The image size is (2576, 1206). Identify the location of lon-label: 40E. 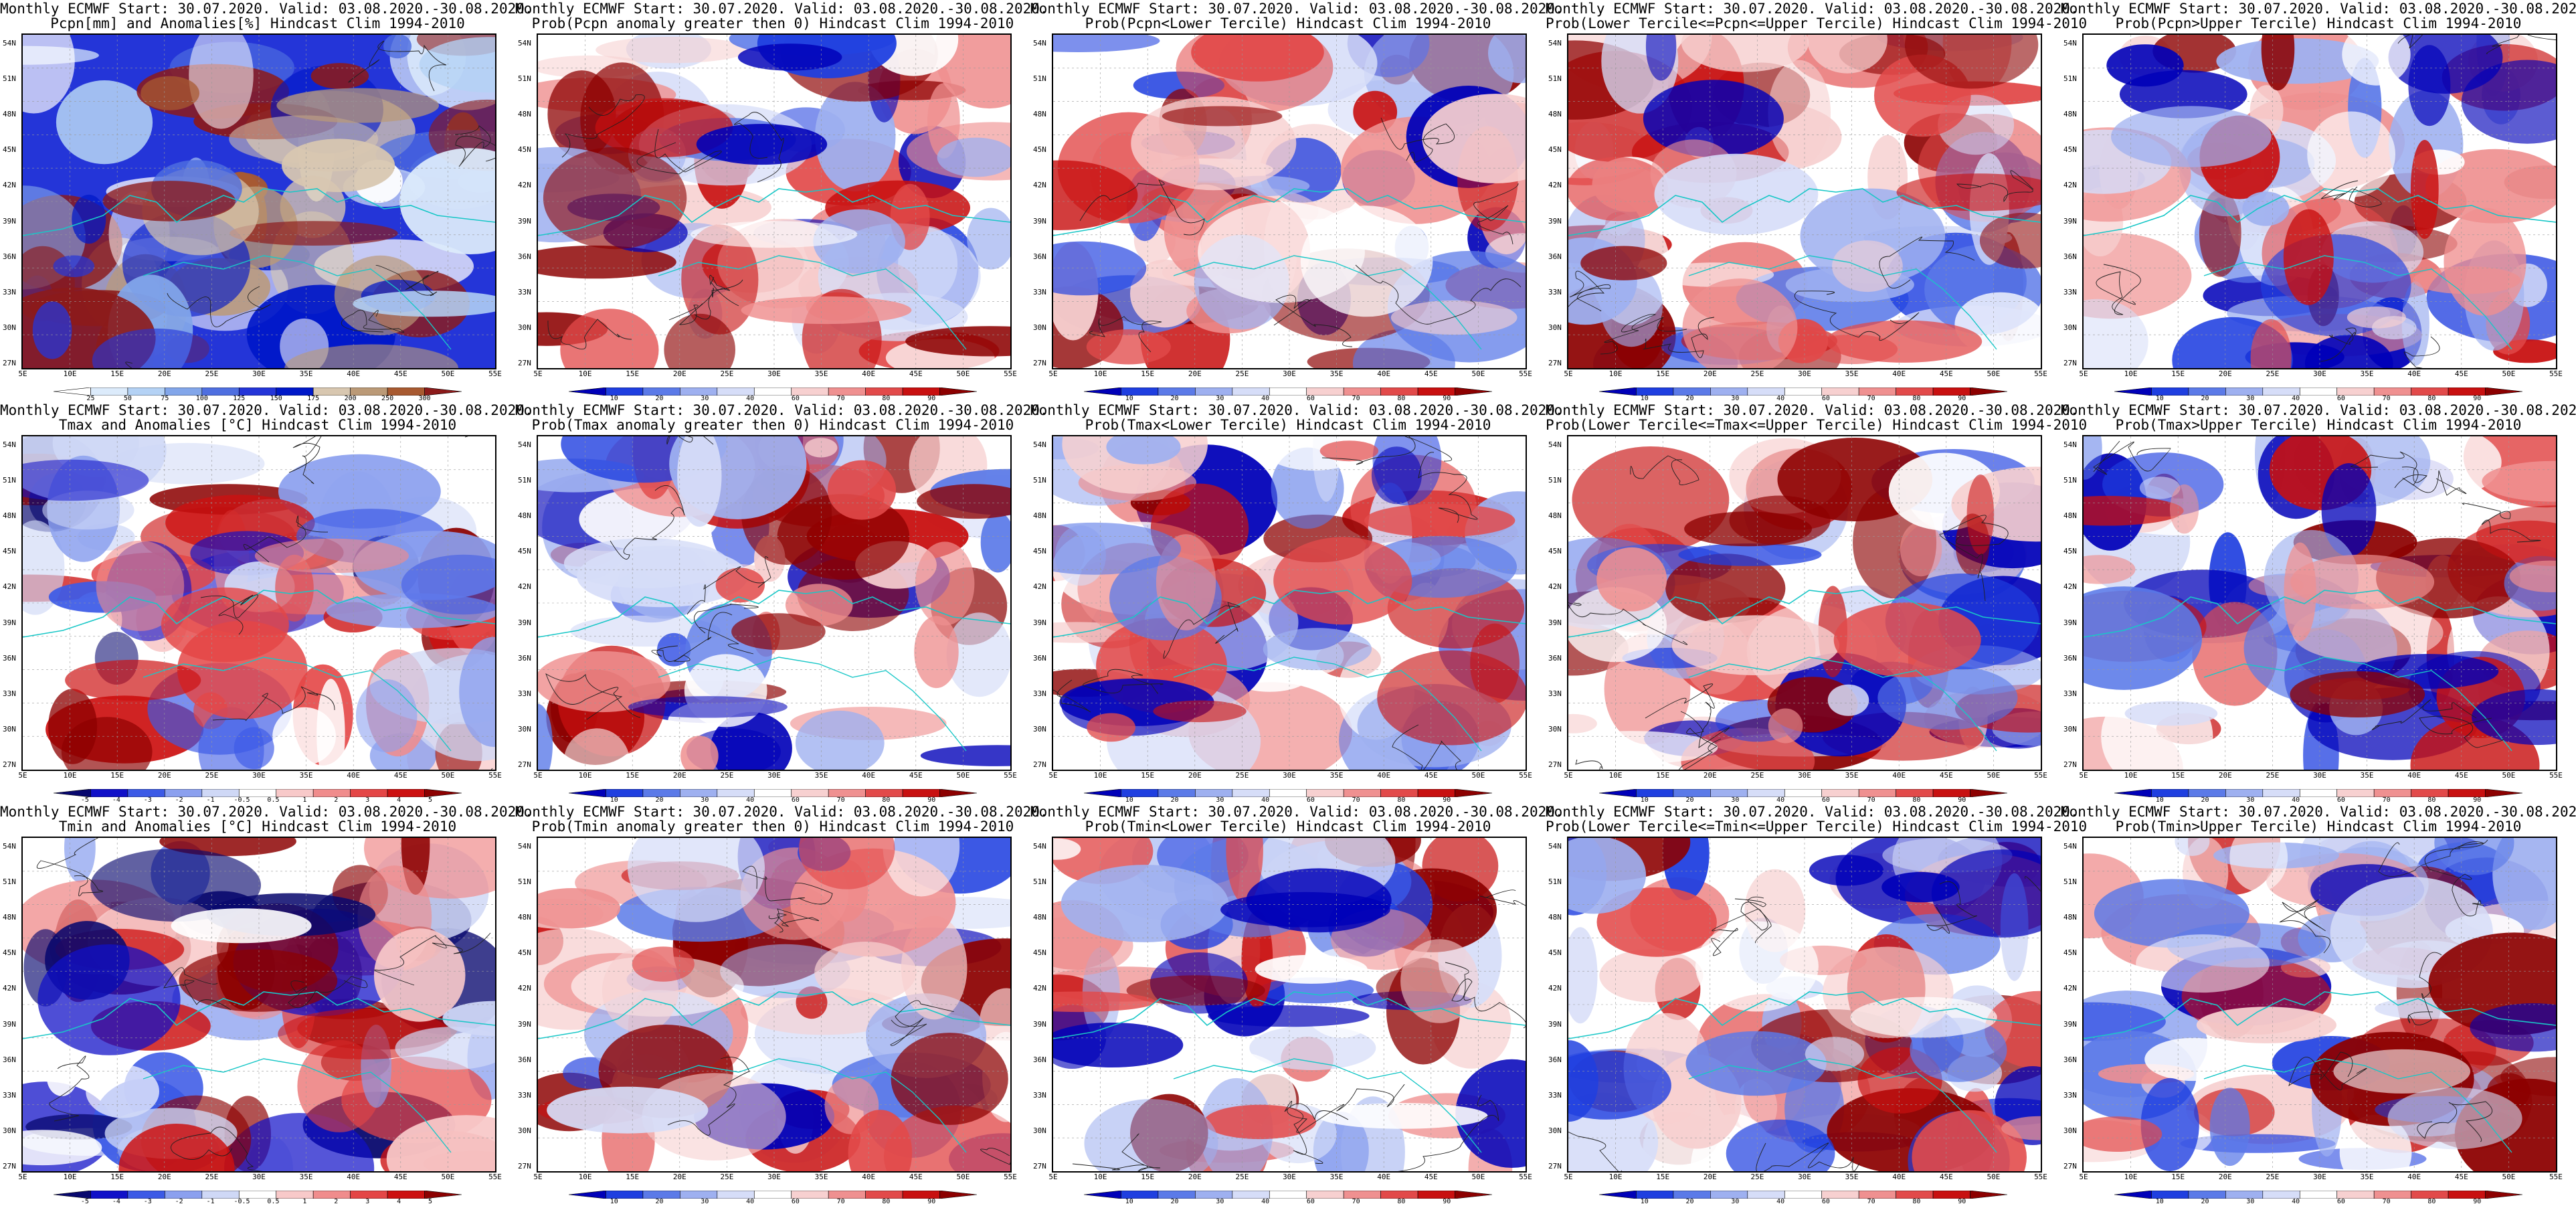
(1384, 373).